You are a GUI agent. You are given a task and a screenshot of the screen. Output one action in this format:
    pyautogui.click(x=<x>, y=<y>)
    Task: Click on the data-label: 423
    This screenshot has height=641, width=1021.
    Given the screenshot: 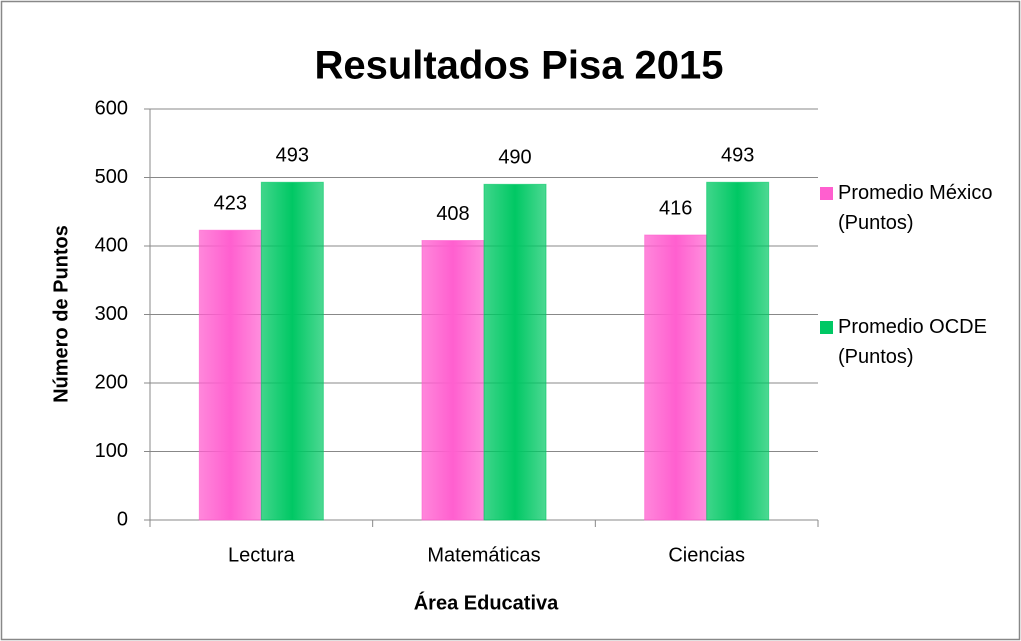 What is the action you would take?
    pyautogui.click(x=230, y=204)
    